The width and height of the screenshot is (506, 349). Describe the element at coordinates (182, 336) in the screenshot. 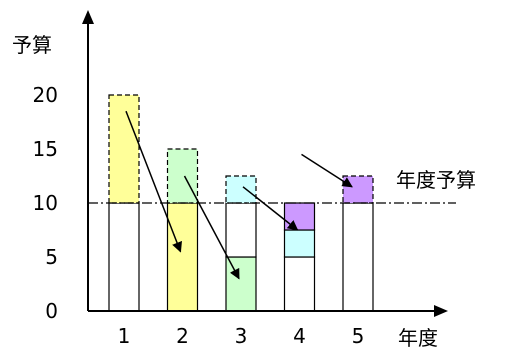

I see `x-tick-label: 2` at that location.